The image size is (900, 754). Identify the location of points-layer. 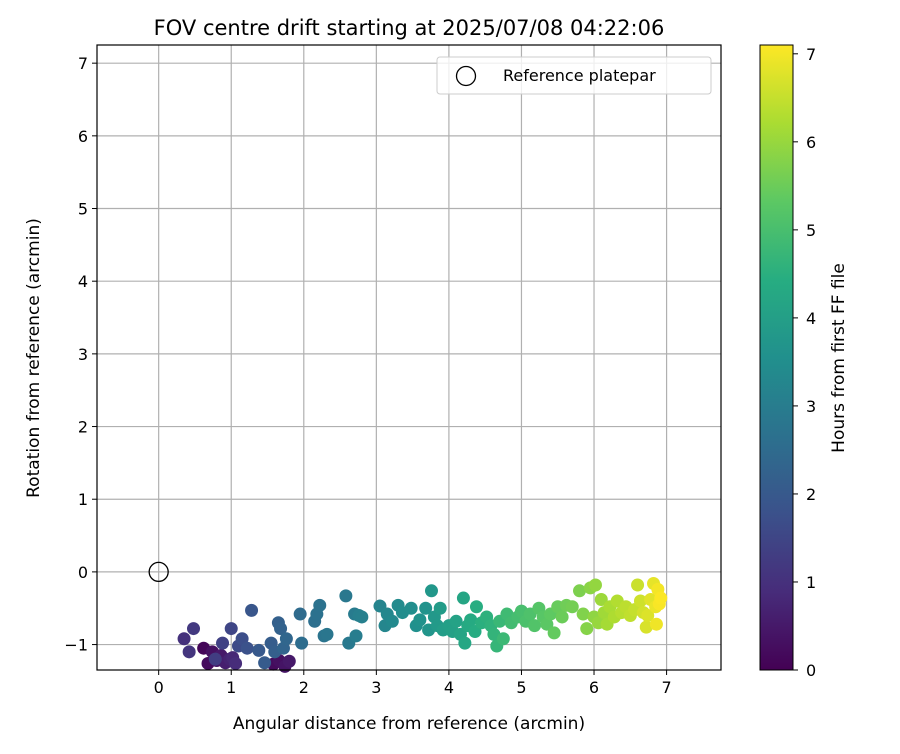
(422, 625).